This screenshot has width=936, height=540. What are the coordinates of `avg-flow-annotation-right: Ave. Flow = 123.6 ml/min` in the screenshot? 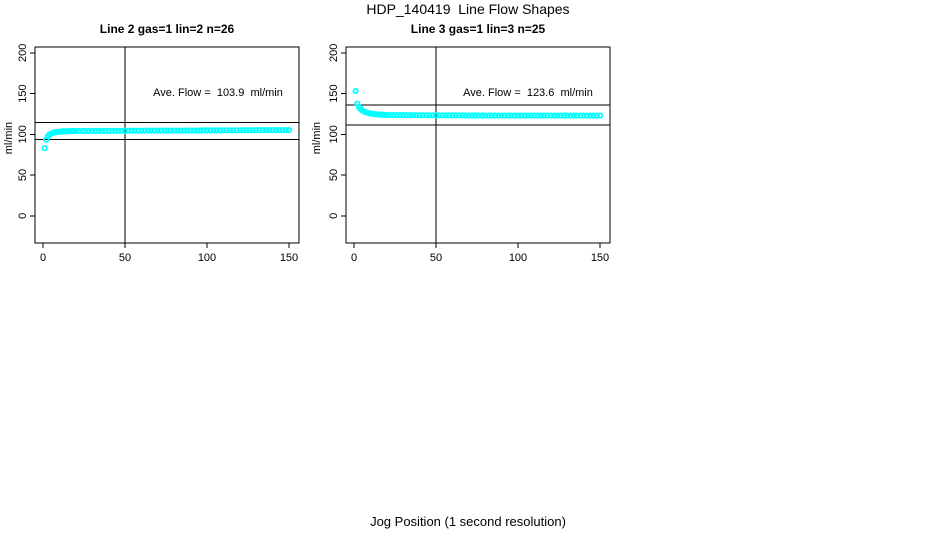 It's located at (528, 93).